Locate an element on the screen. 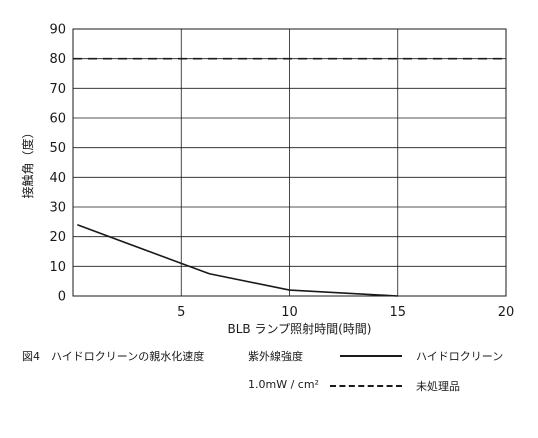  y-tick-label: 0 is located at coordinates (62, 297).